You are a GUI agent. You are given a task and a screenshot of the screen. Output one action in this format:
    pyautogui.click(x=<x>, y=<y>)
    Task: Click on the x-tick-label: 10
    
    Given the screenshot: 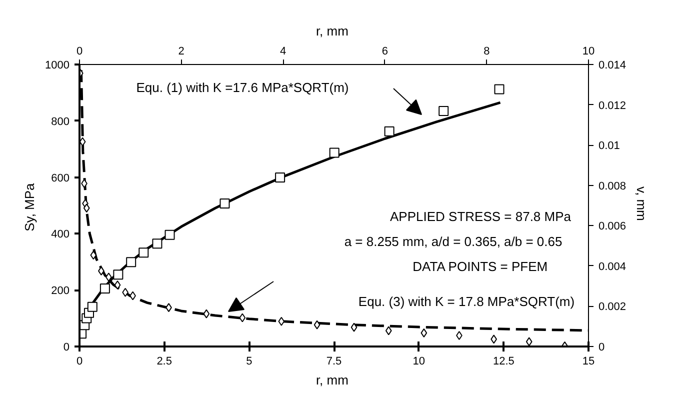 What is the action you would take?
    pyautogui.click(x=418, y=362)
    